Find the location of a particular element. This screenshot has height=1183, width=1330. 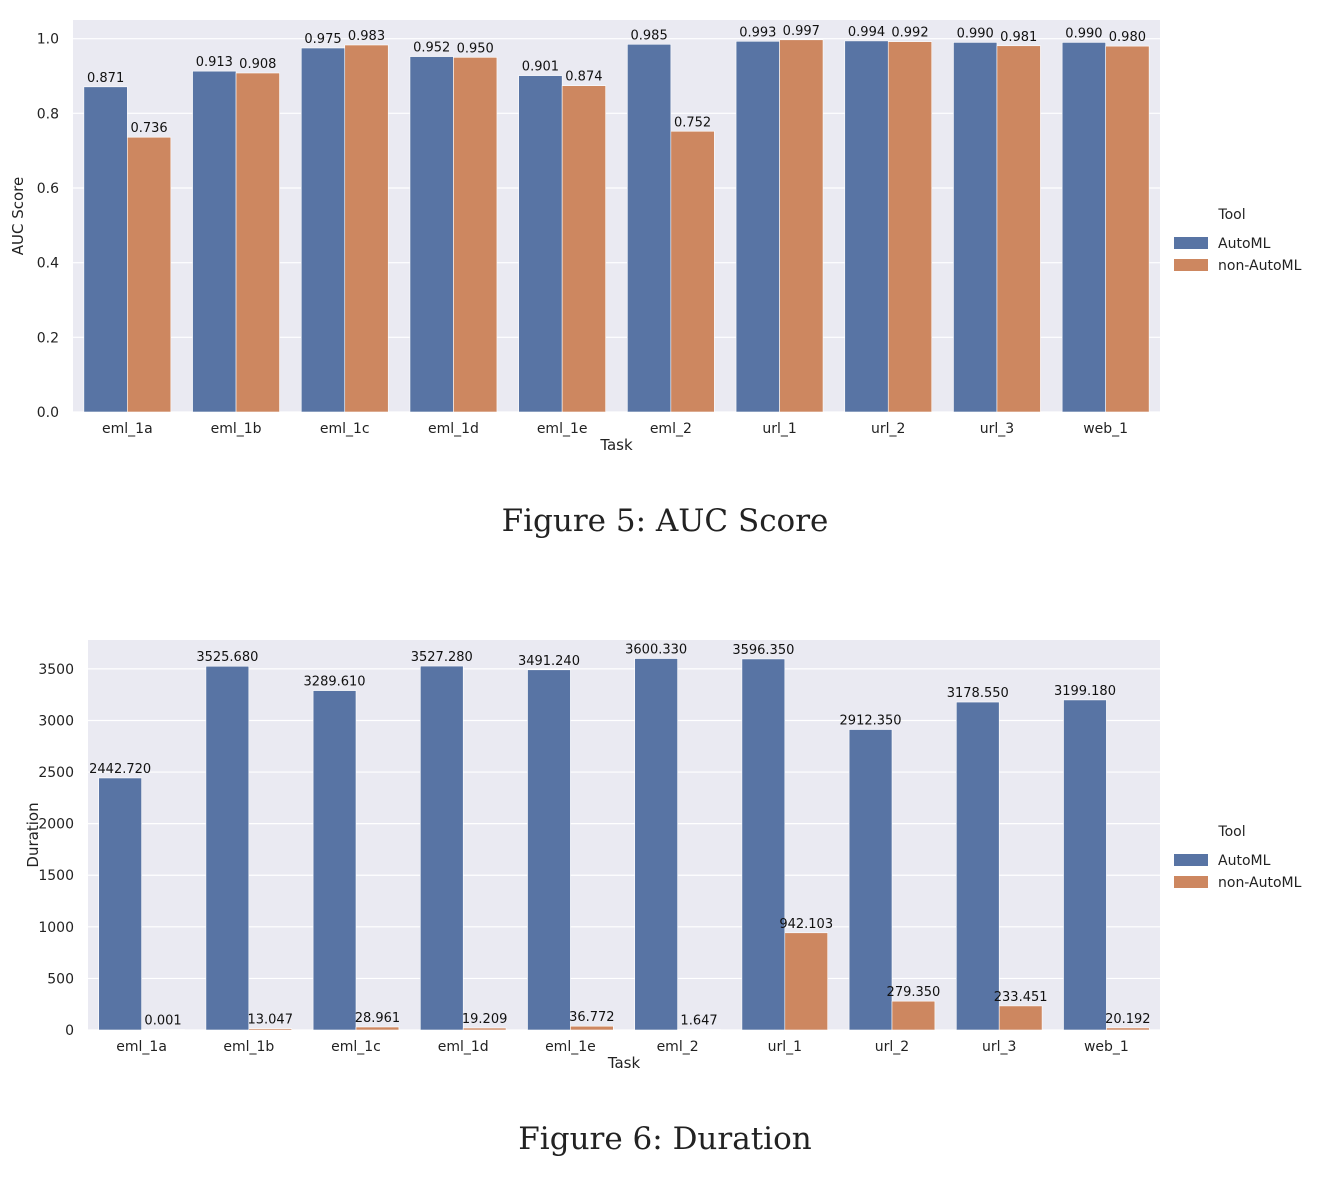

bar-value-label: 0.994 is located at coordinates (866, 32).